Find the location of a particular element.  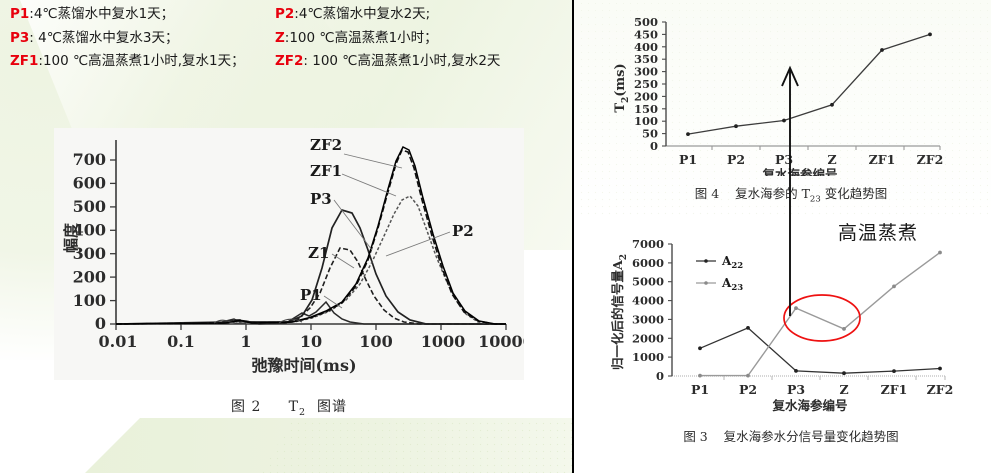

y-tick-label: 7000 is located at coordinates (648, 244).